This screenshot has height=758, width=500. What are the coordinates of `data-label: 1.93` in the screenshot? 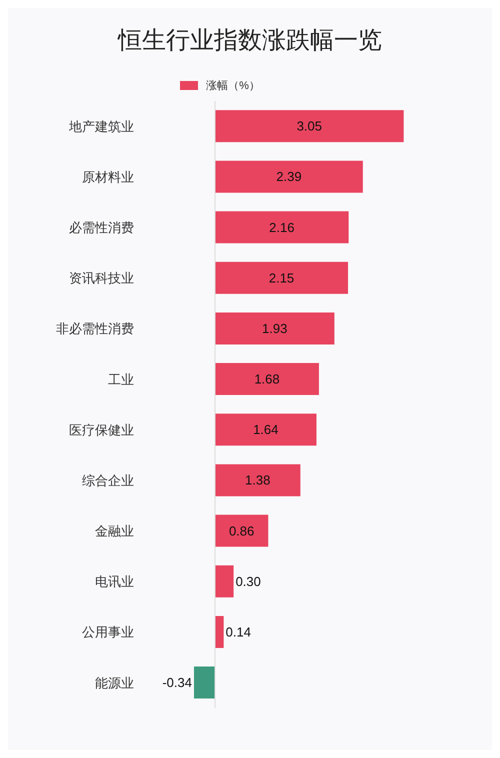 It's located at (275, 328).